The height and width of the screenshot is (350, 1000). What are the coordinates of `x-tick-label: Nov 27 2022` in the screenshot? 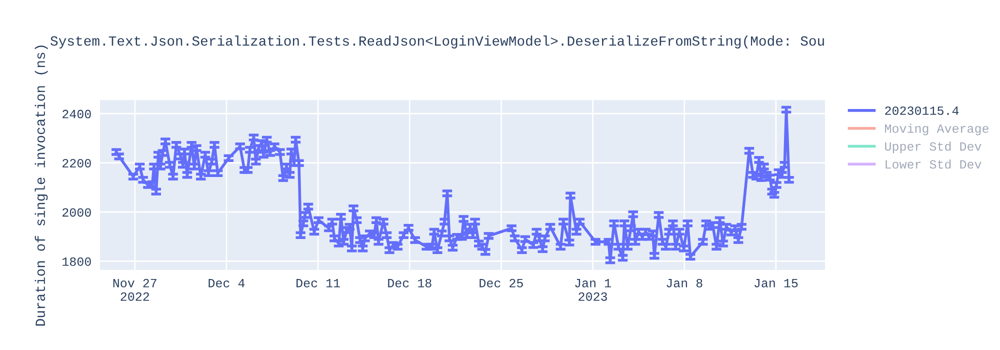 It's located at (134, 289).